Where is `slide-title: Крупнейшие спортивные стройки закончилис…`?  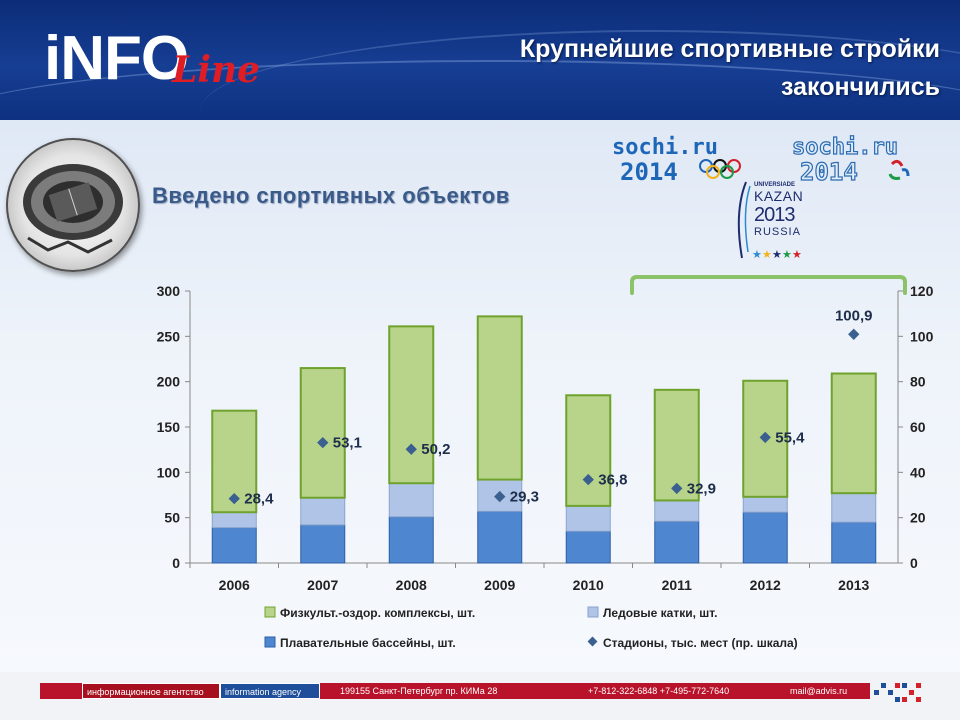
slide-title: Крупнейшие спортивные стройки закончилис… is located at coordinates (660, 68).